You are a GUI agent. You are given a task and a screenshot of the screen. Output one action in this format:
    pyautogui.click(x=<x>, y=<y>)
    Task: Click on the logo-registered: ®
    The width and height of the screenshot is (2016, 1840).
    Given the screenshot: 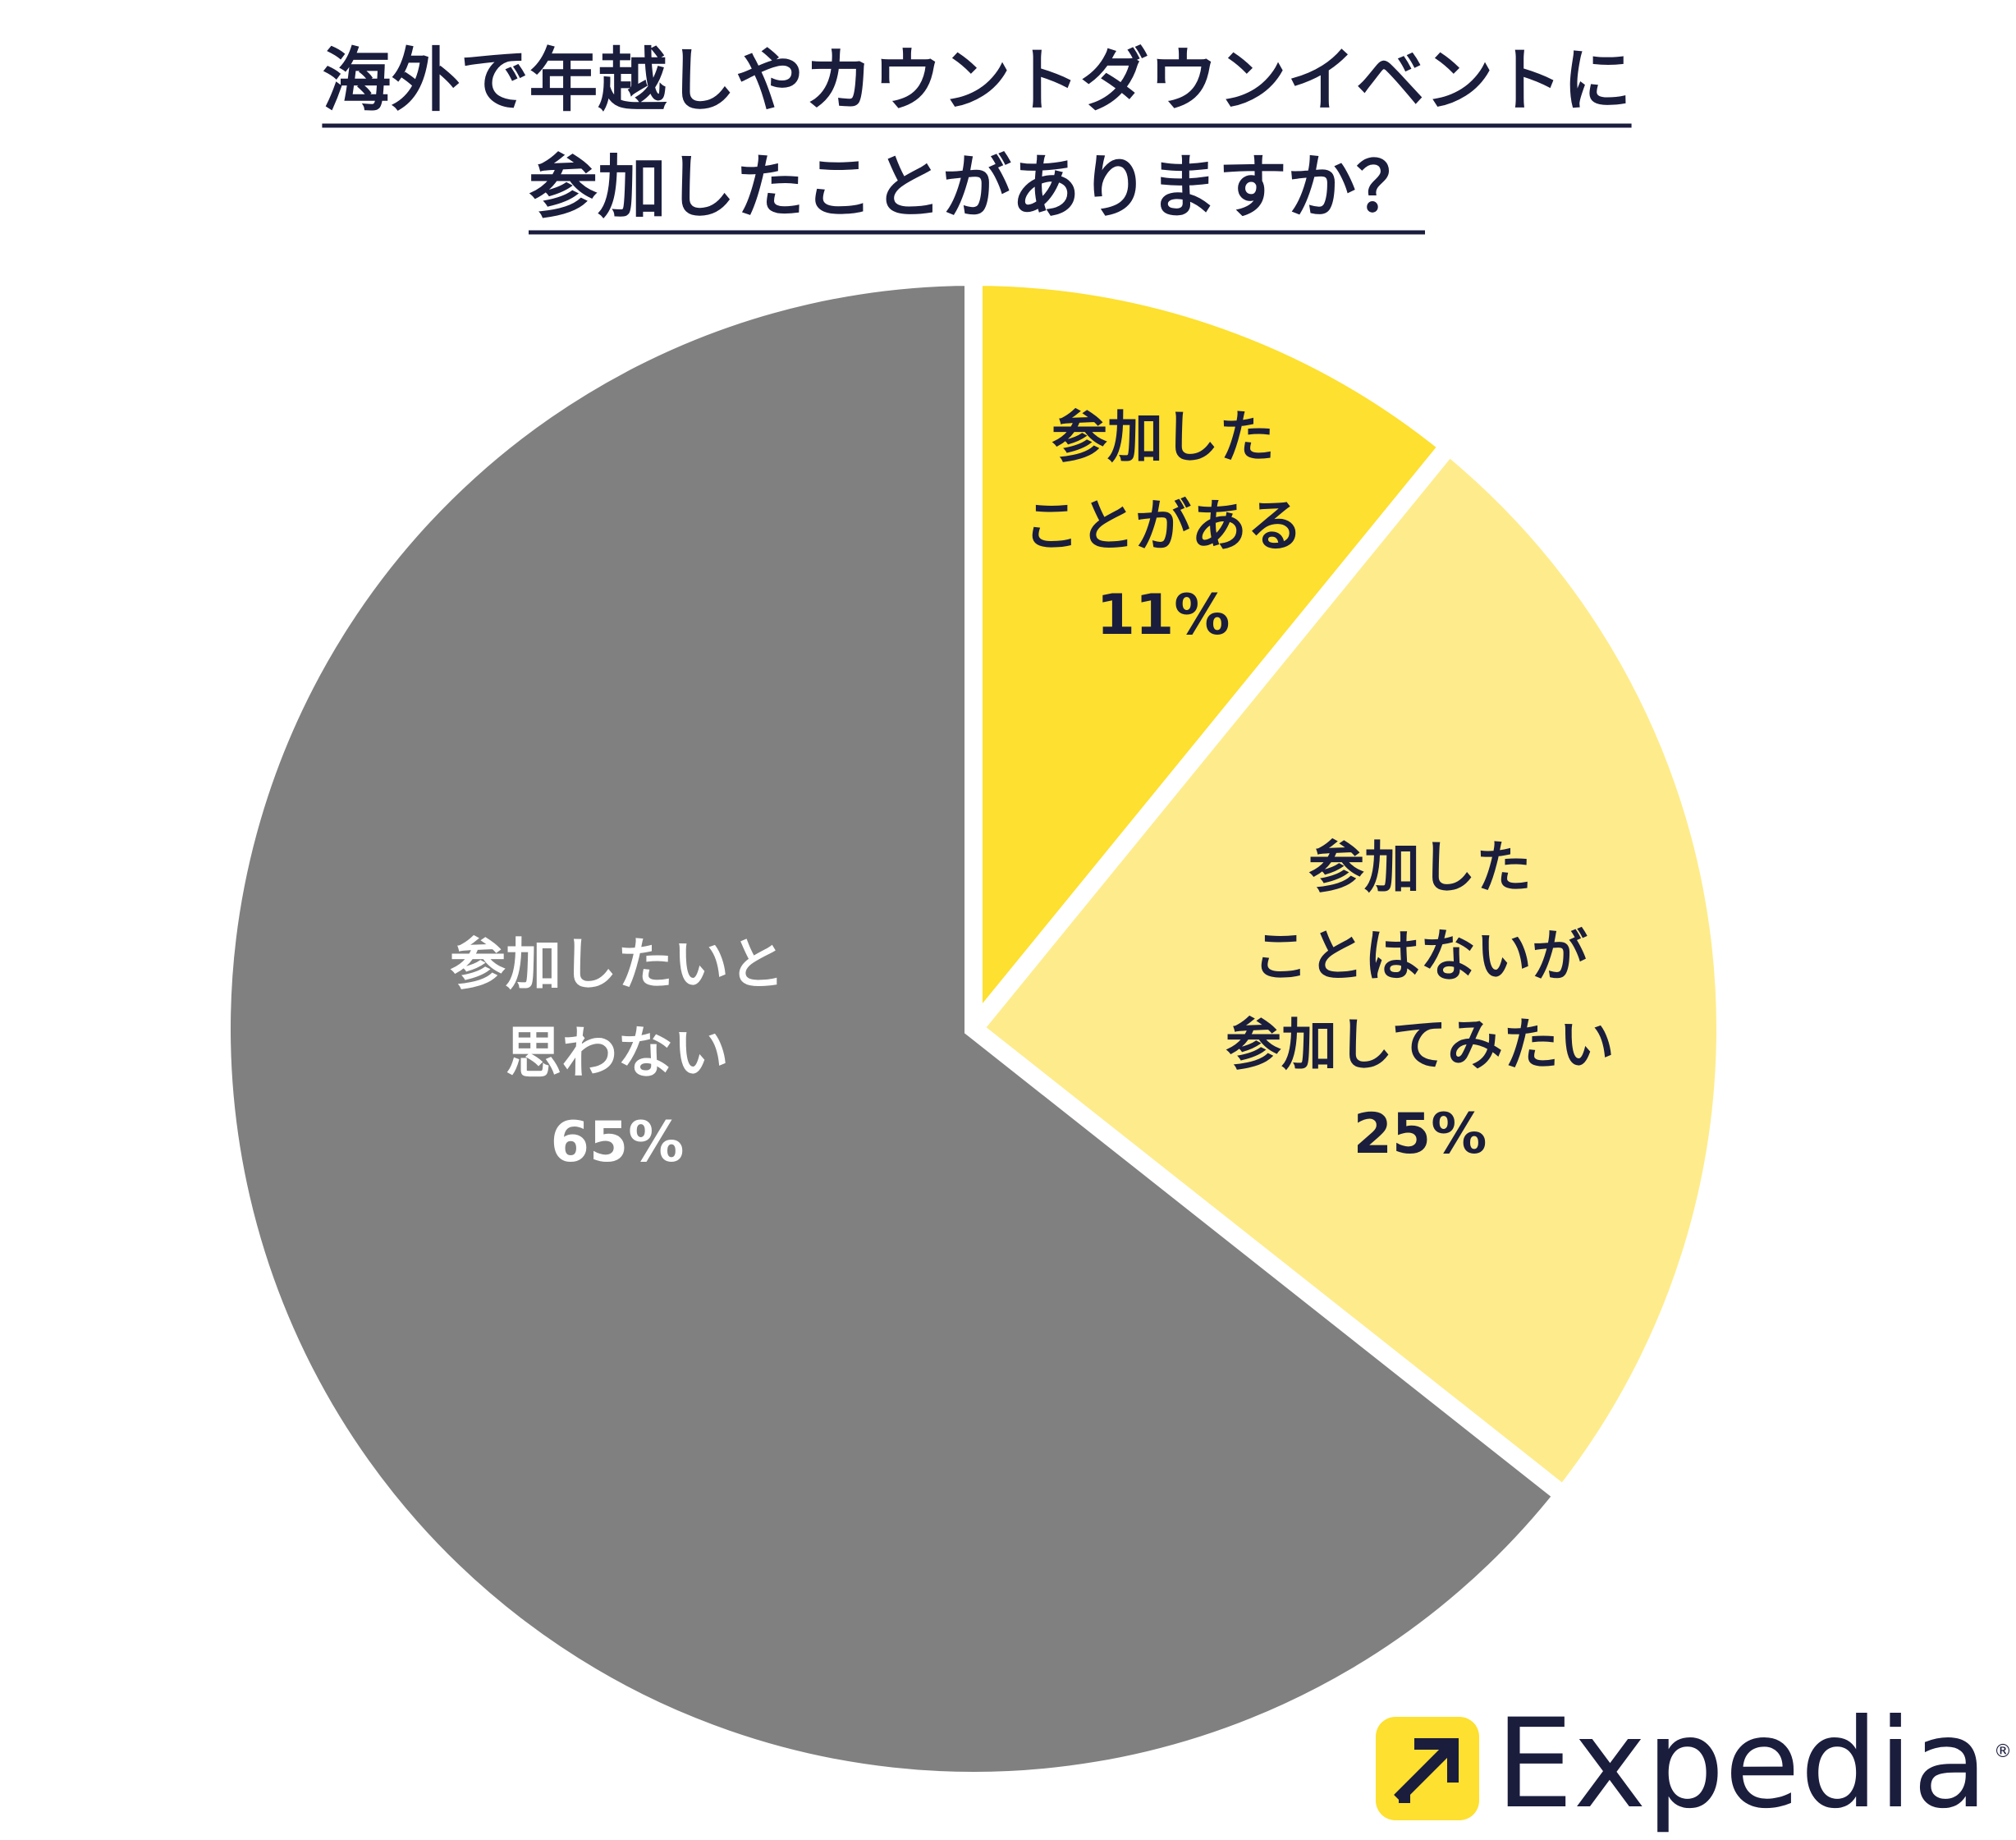 What is the action you would take?
    pyautogui.click(x=2003, y=1751)
    